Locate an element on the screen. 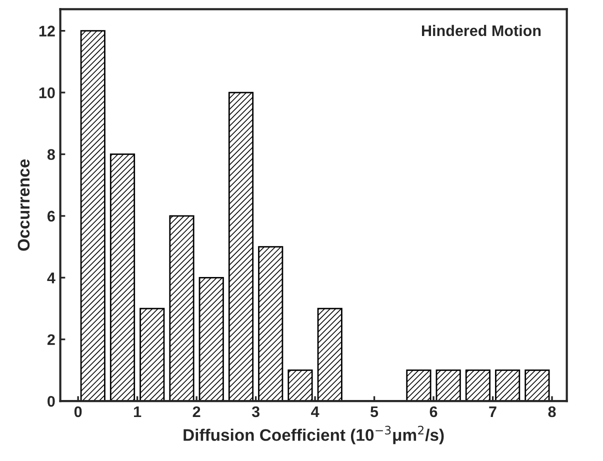 The width and height of the screenshot is (603, 461). annotation: Hindered Motion is located at coordinates (481, 30).